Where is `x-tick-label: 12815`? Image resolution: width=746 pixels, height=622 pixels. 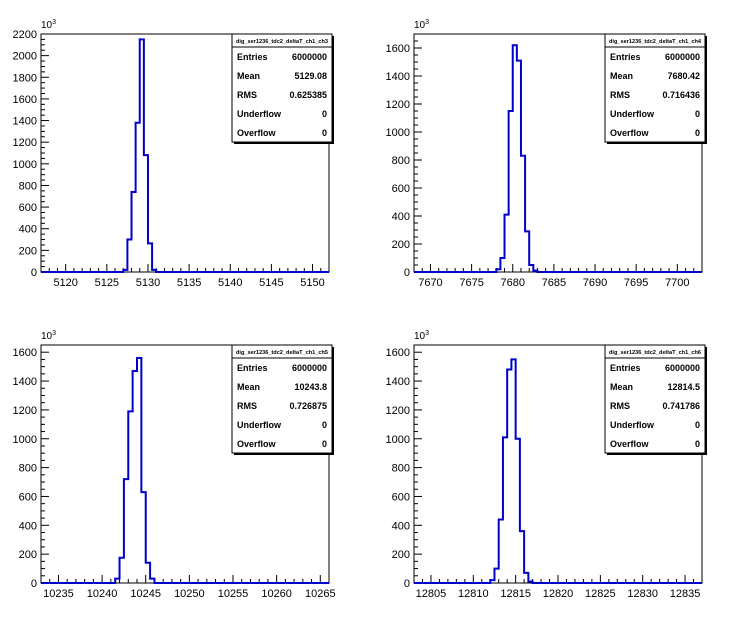
x-tick-label: 12815 is located at coordinates (515, 594).